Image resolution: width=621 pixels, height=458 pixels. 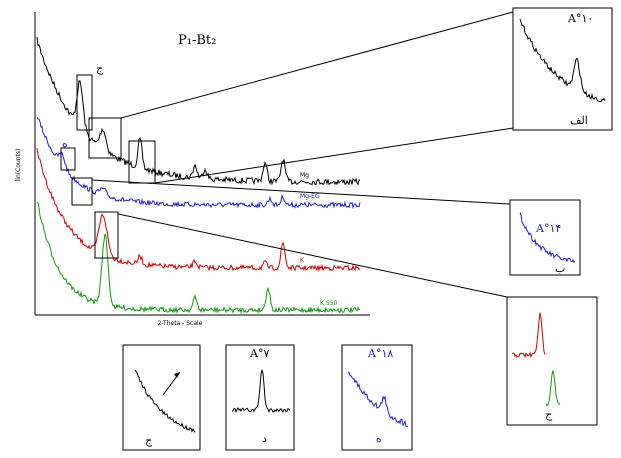 I want to click on inset-label: د, so click(x=264, y=438).